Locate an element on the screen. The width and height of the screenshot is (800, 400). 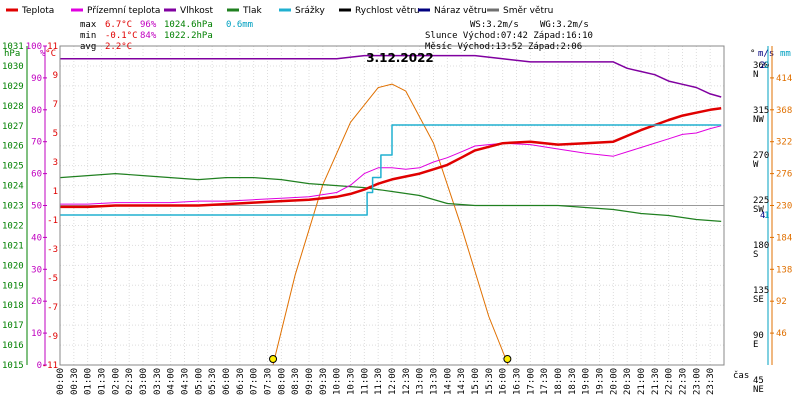
pressure-tick-label: 1028 is located at coordinates (13, 107).